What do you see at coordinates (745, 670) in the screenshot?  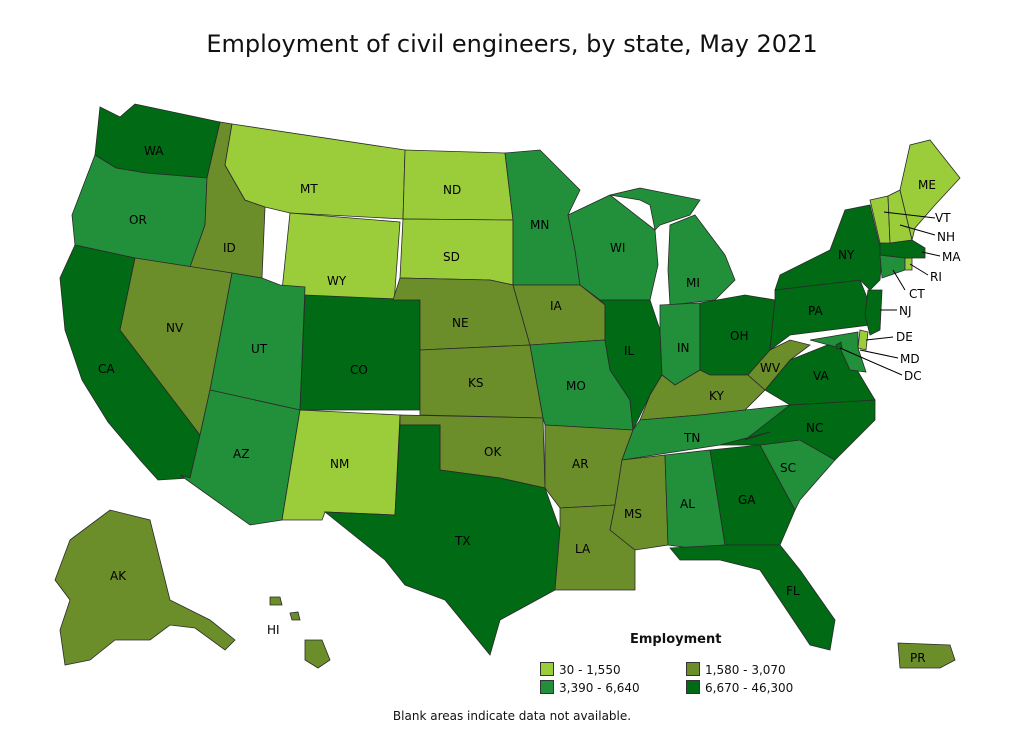 I see `legend-label: 1,580 - 3,070` at bounding box center [745, 670].